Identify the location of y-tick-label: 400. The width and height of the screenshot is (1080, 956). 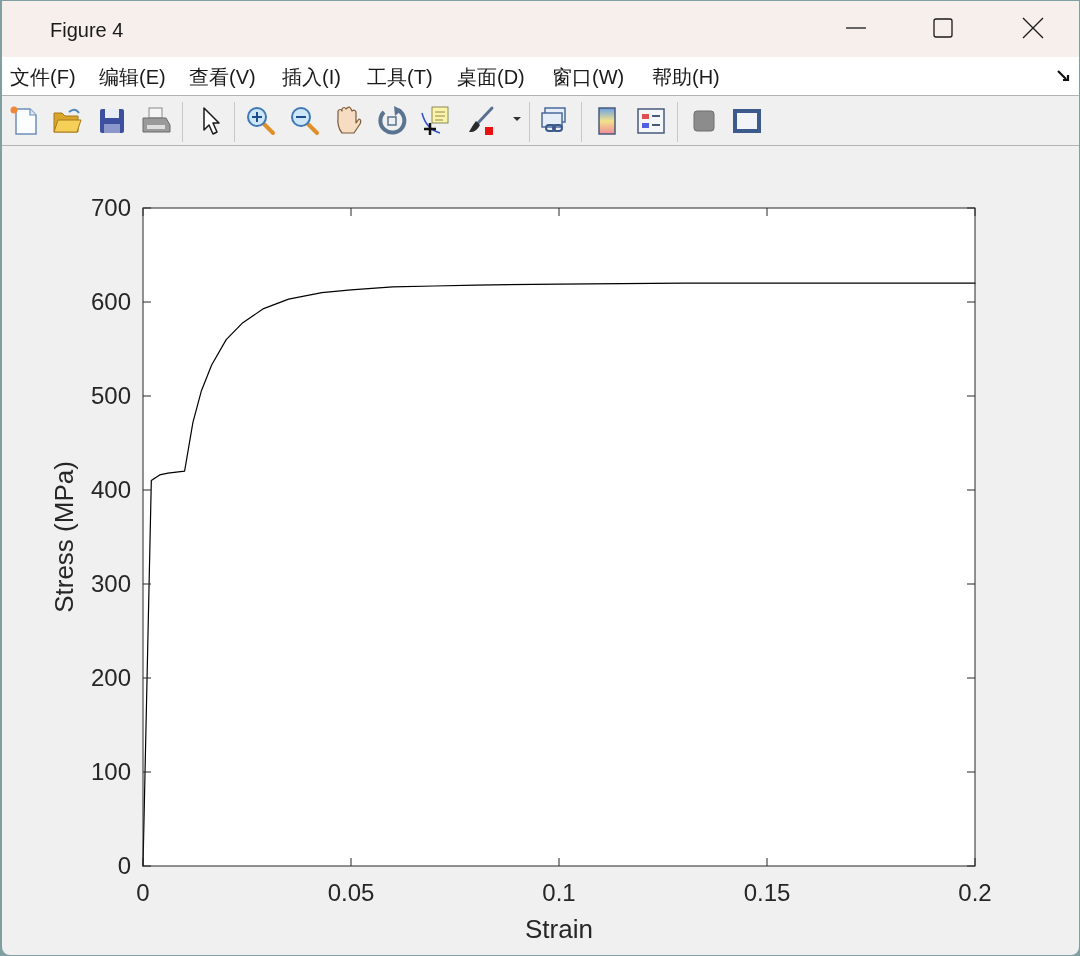
(110, 490).